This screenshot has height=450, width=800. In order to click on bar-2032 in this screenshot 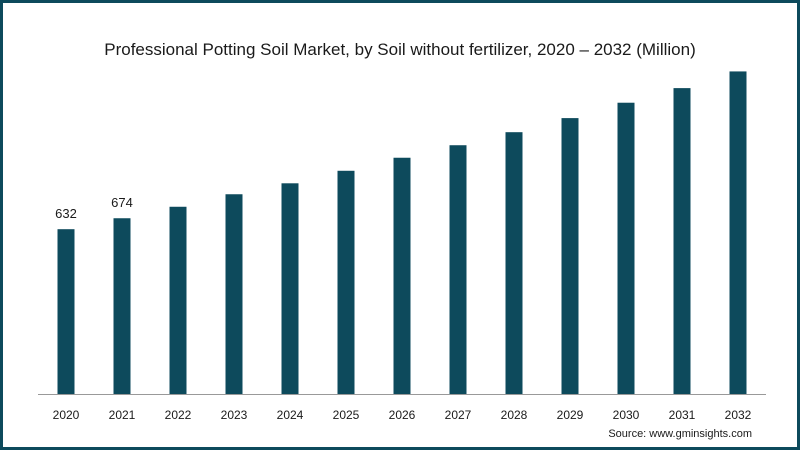, I will do `click(738, 232)`.